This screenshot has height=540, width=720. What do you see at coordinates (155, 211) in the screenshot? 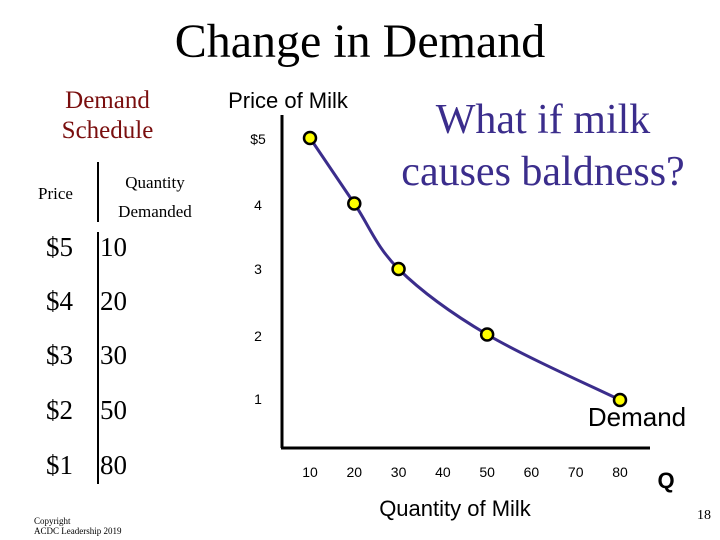
I see `quantity-header-line2: Demanded` at bounding box center [155, 211].